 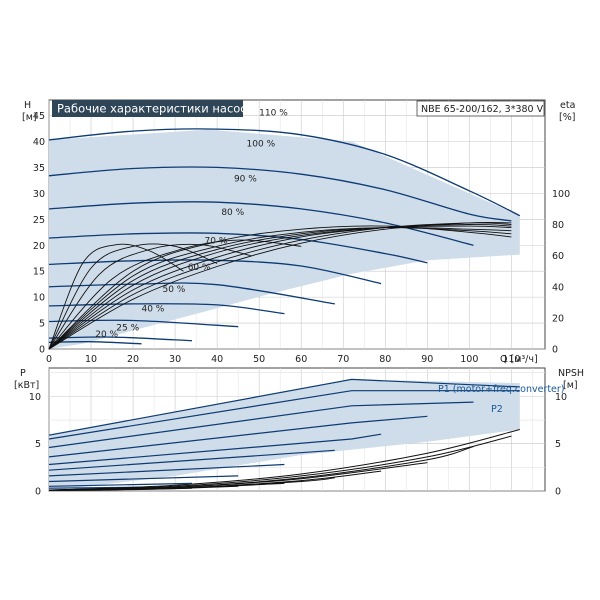 What do you see at coordinates (217, 359) in the screenshot?
I see `x-tick-label: 40` at bounding box center [217, 359].